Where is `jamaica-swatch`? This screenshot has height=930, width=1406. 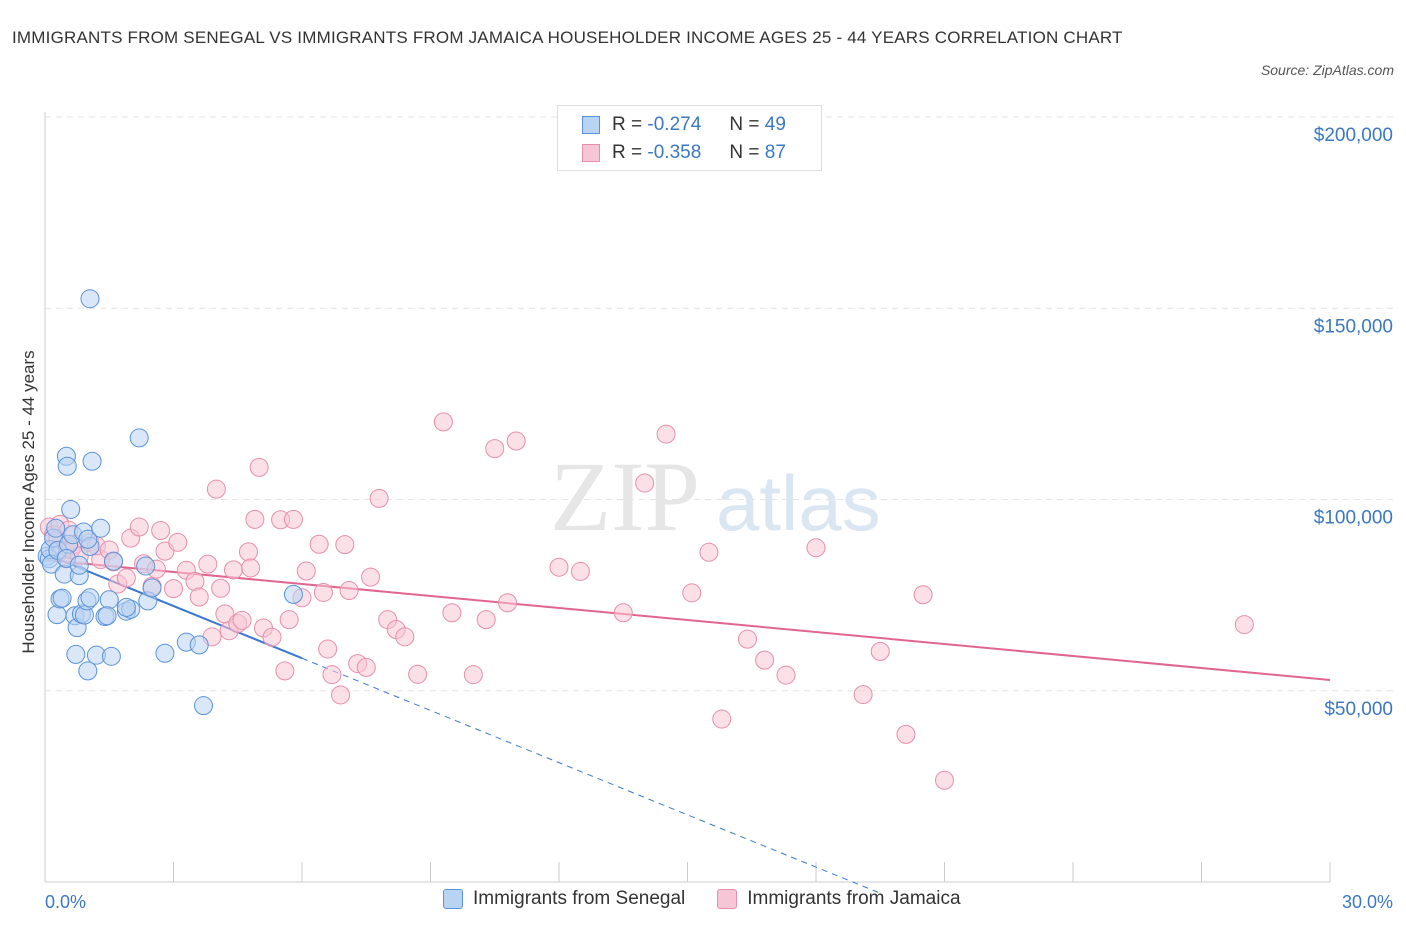 jamaica-swatch is located at coordinates (591, 153).